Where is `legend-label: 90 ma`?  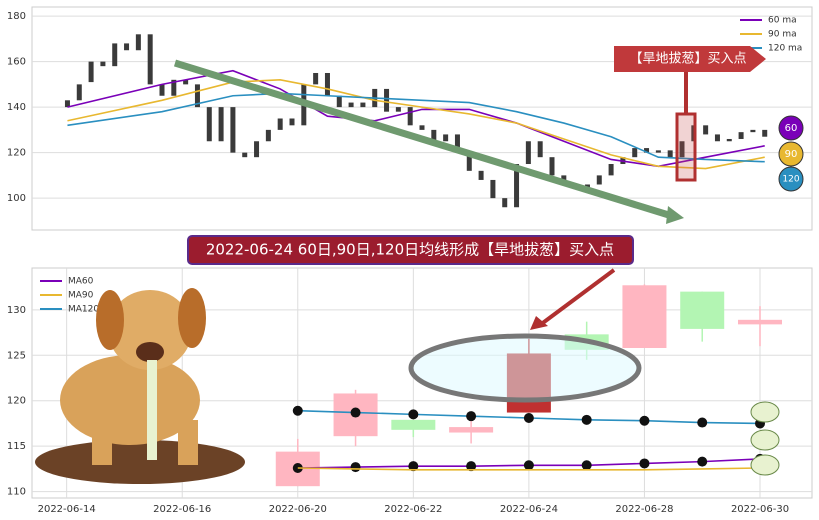 legend-label: 90 ma is located at coordinates (782, 35).